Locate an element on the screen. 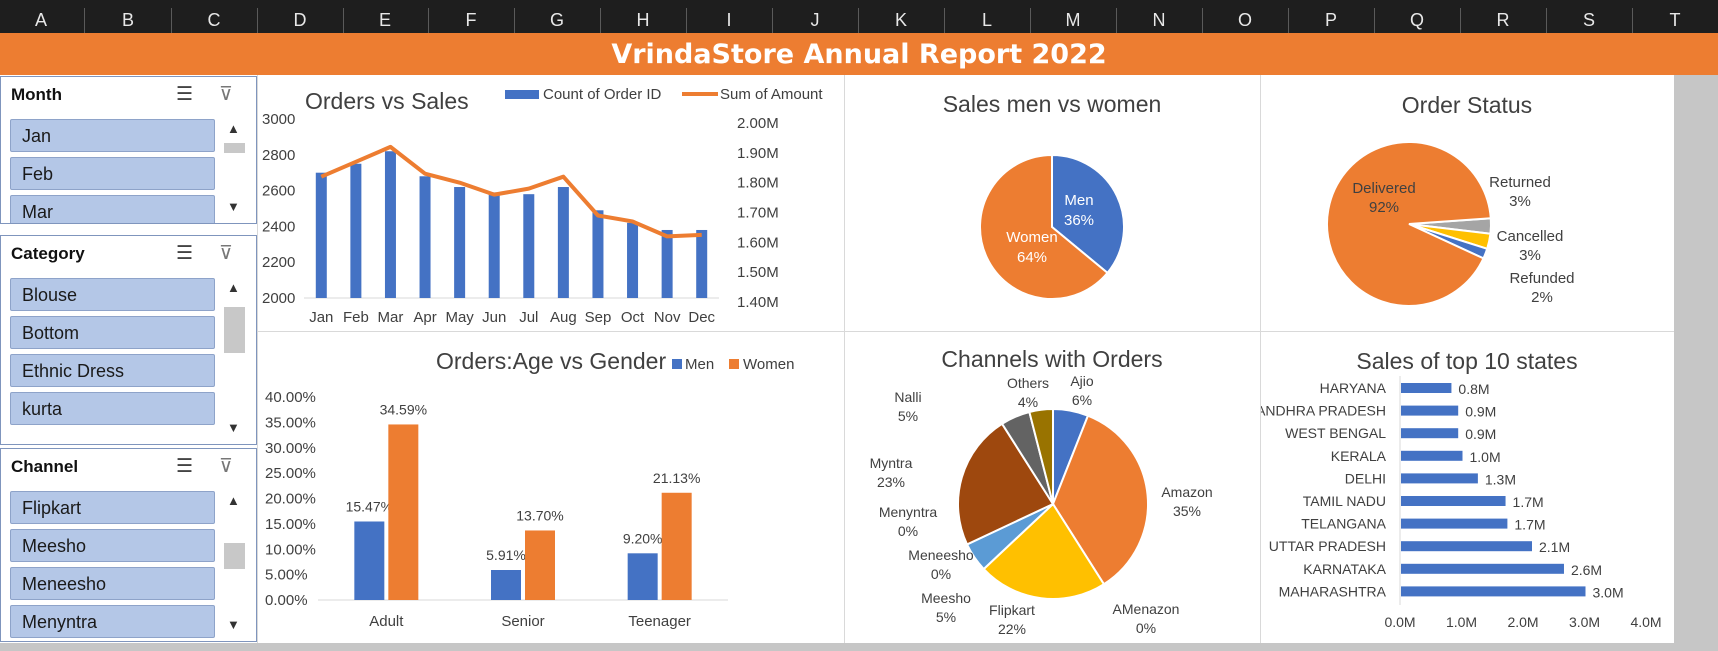  data-label: Delivered is located at coordinates (1383, 188).